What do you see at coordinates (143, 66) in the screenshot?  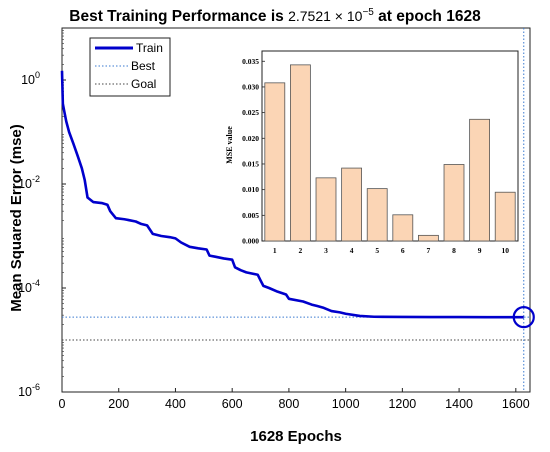 I see `legend-label-best: Best` at bounding box center [143, 66].